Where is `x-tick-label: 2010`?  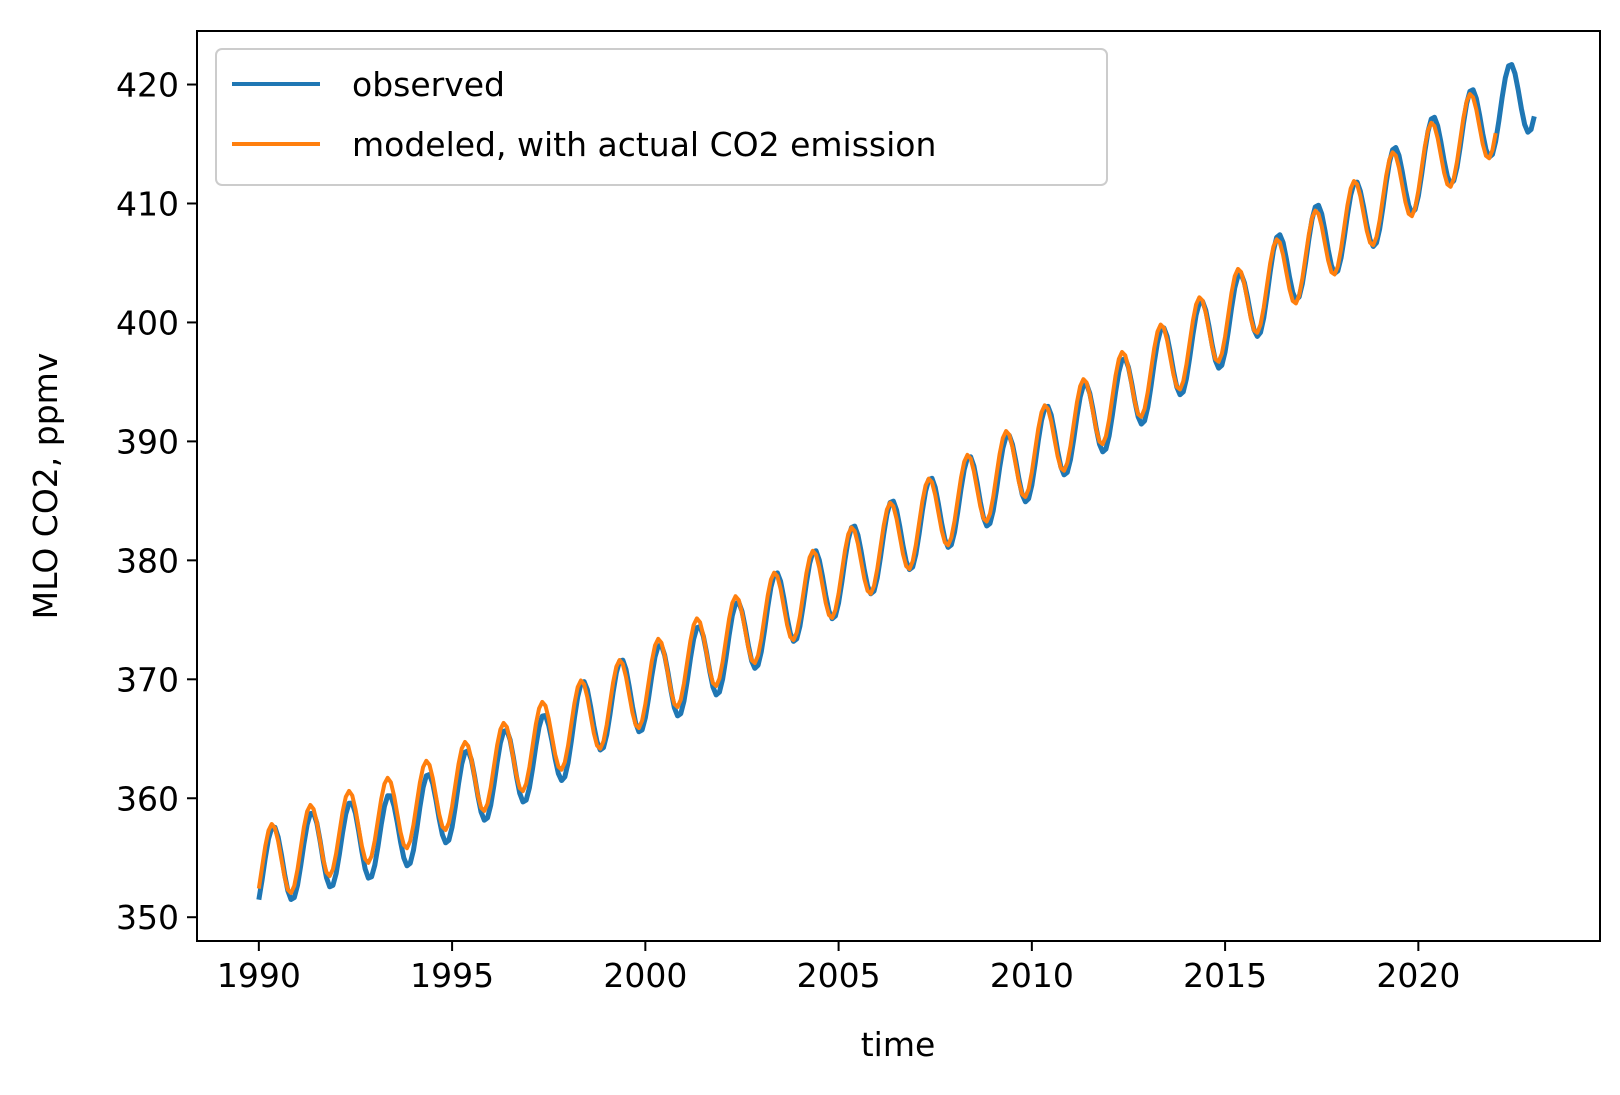
x-tick-label: 2010 is located at coordinates (1032, 975).